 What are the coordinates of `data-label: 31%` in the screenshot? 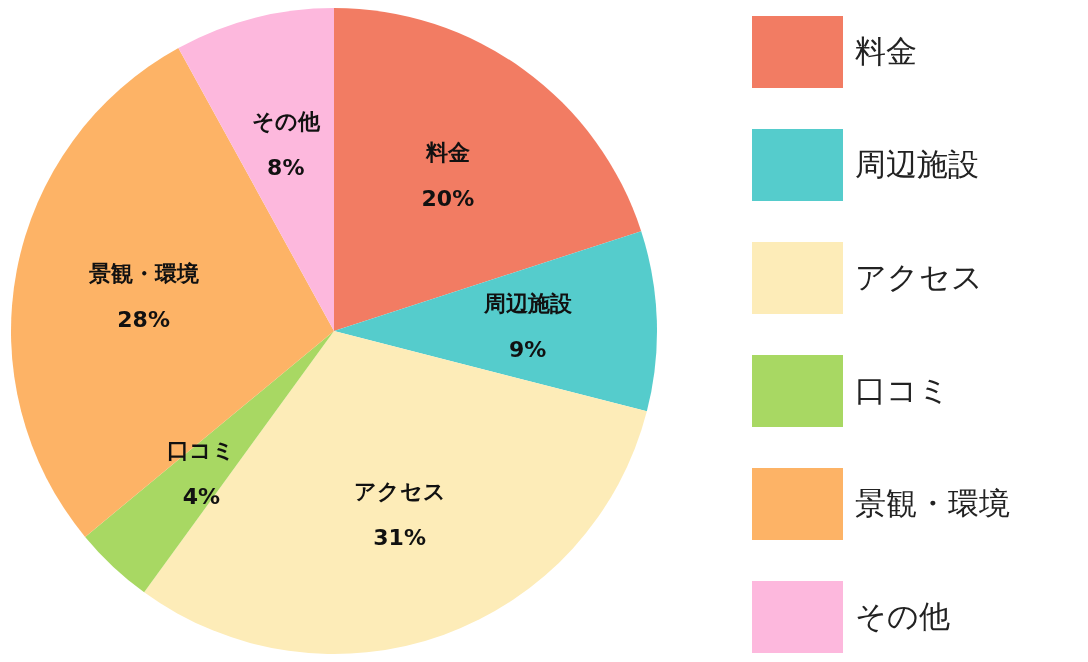 It's located at (399, 538).